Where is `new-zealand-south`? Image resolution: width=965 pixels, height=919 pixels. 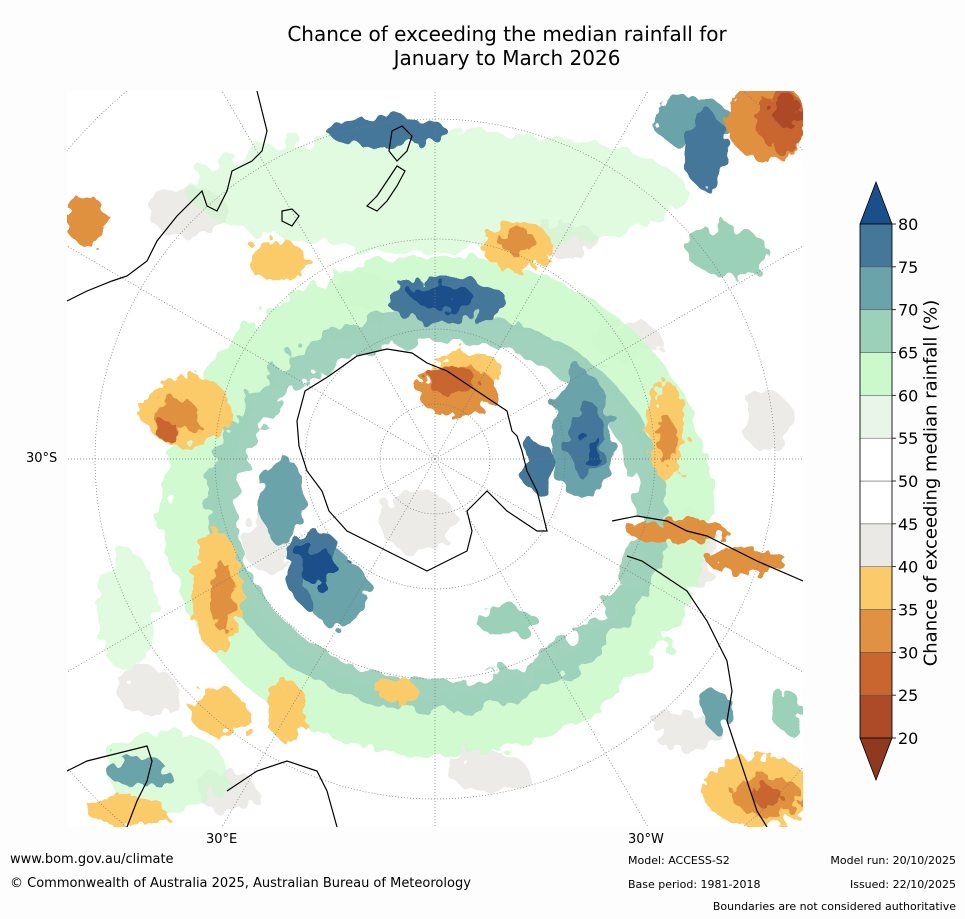 new-zealand-south is located at coordinates (385, 188).